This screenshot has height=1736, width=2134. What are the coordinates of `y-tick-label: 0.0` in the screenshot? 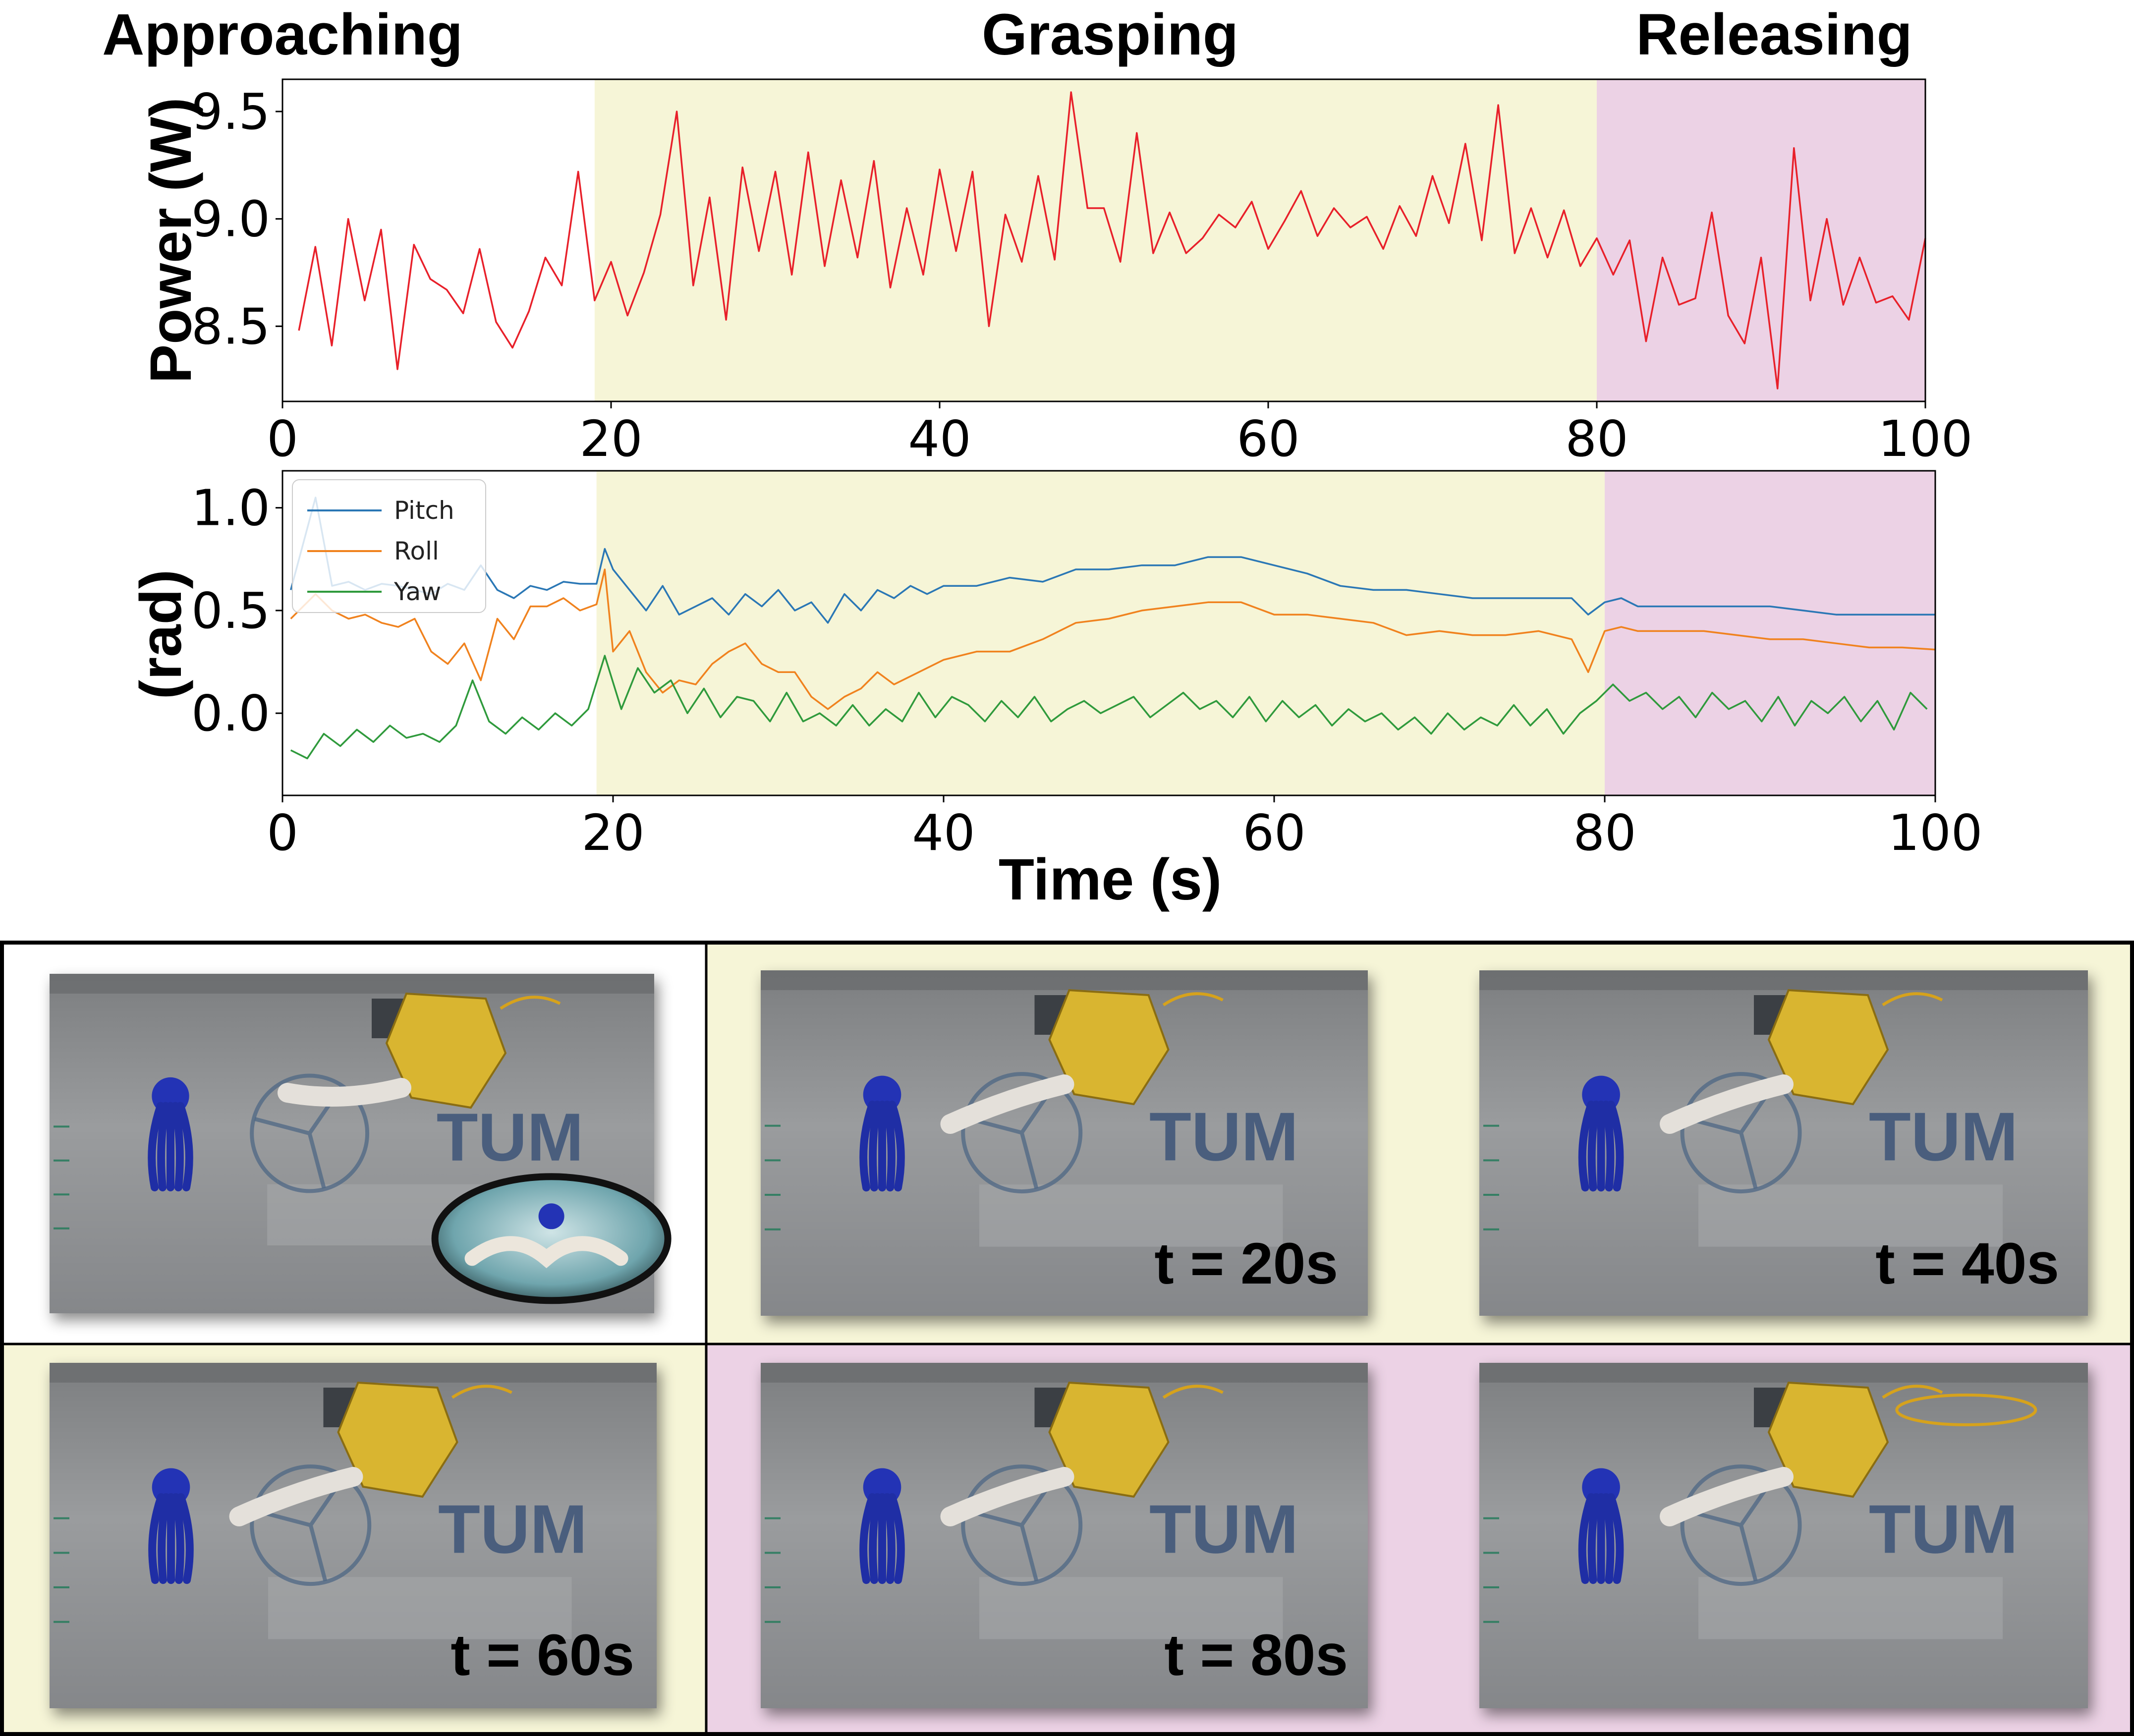 It's located at (230, 713).